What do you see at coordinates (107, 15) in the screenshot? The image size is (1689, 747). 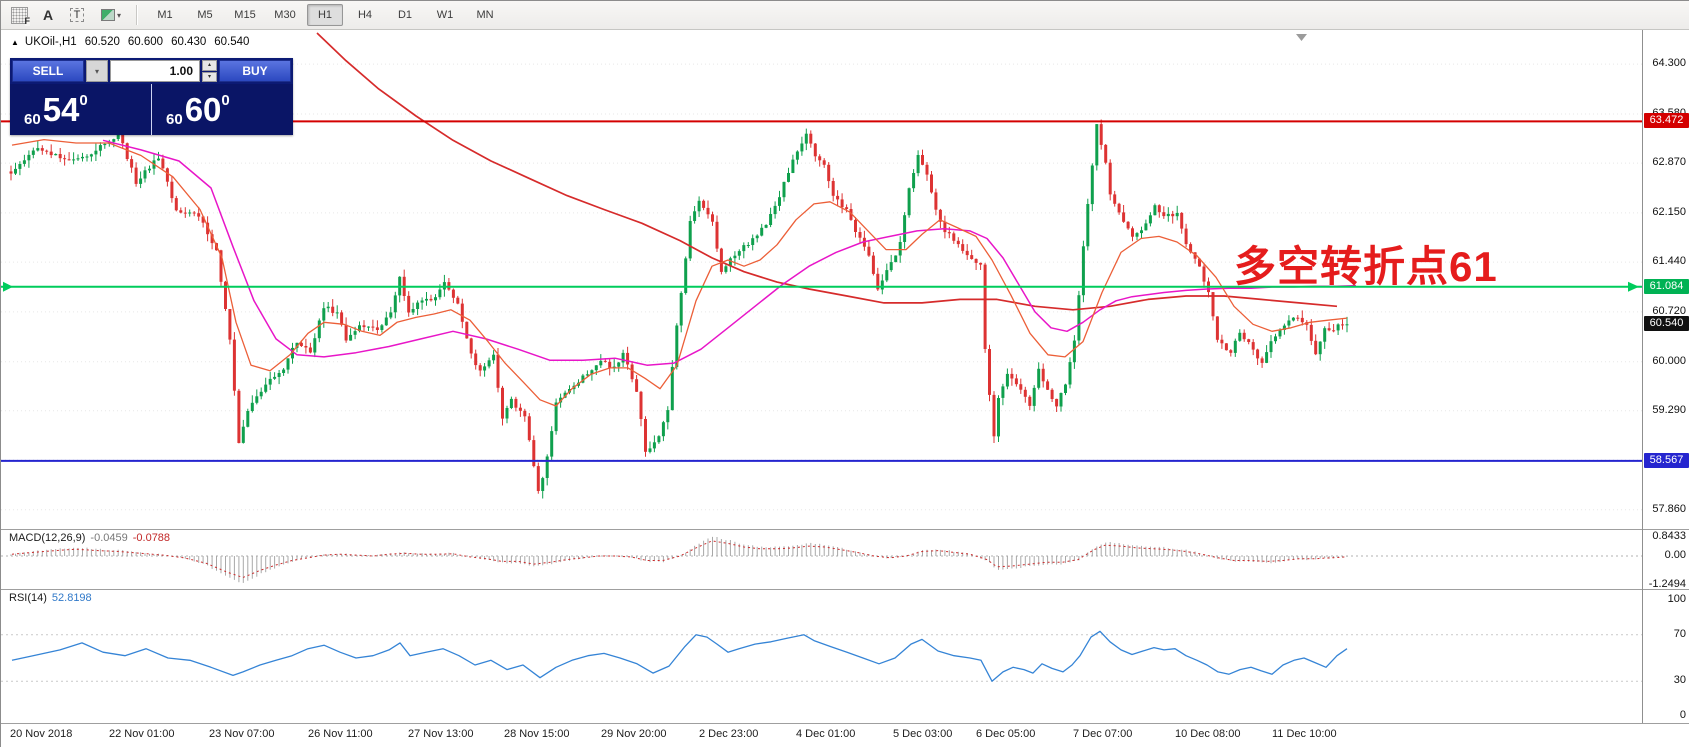 I see `style-swatch` at bounding box center [107, 15].